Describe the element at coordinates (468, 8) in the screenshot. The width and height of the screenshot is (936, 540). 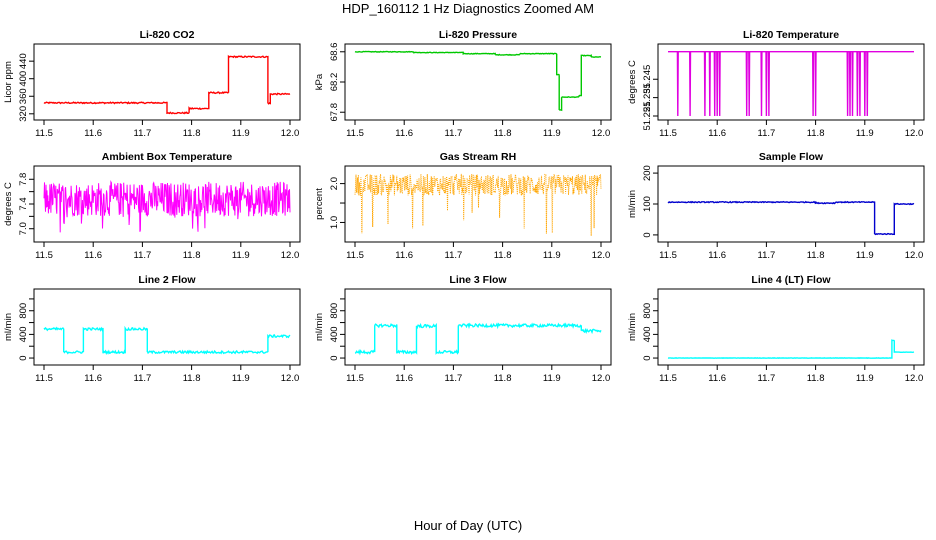
I see `figure-title: HDP_160112 1 Hz Diagnostics Zoomed AM` at that location.